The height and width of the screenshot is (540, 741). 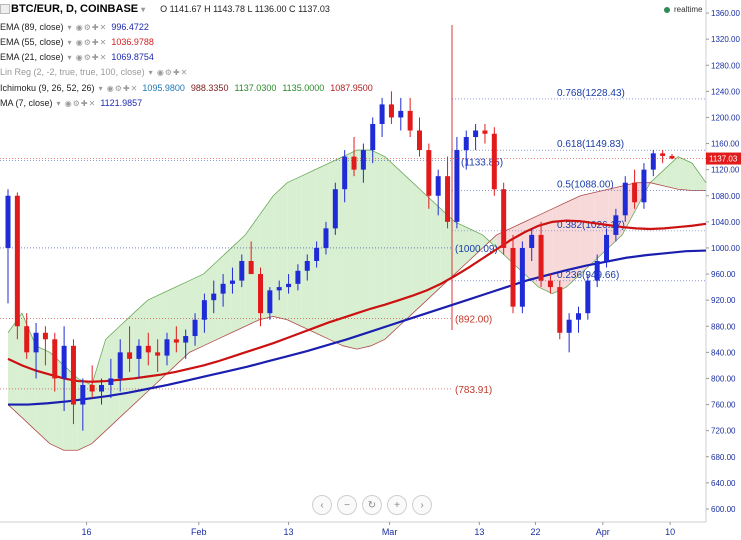 I want to click on y-tick-label: 1040.00, so click(x=725, y=222).